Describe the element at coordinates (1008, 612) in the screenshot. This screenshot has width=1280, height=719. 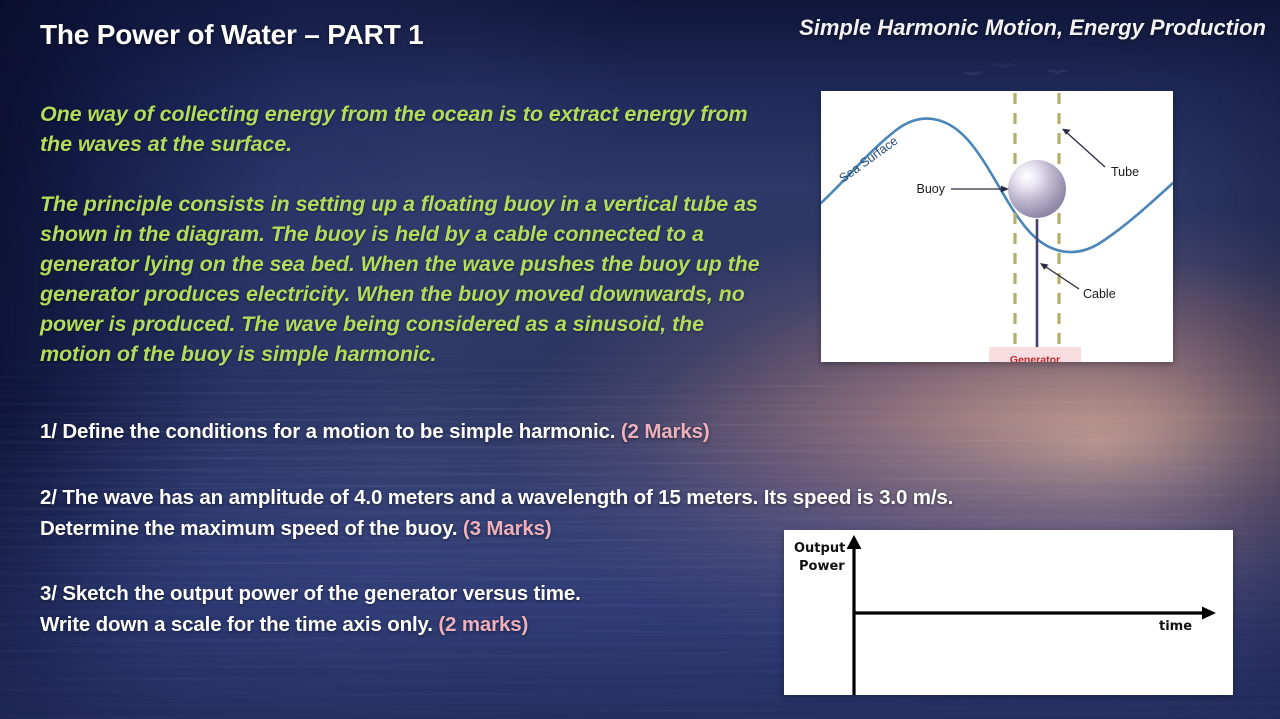
I see `output-power-graph: Output Power time` at that location.